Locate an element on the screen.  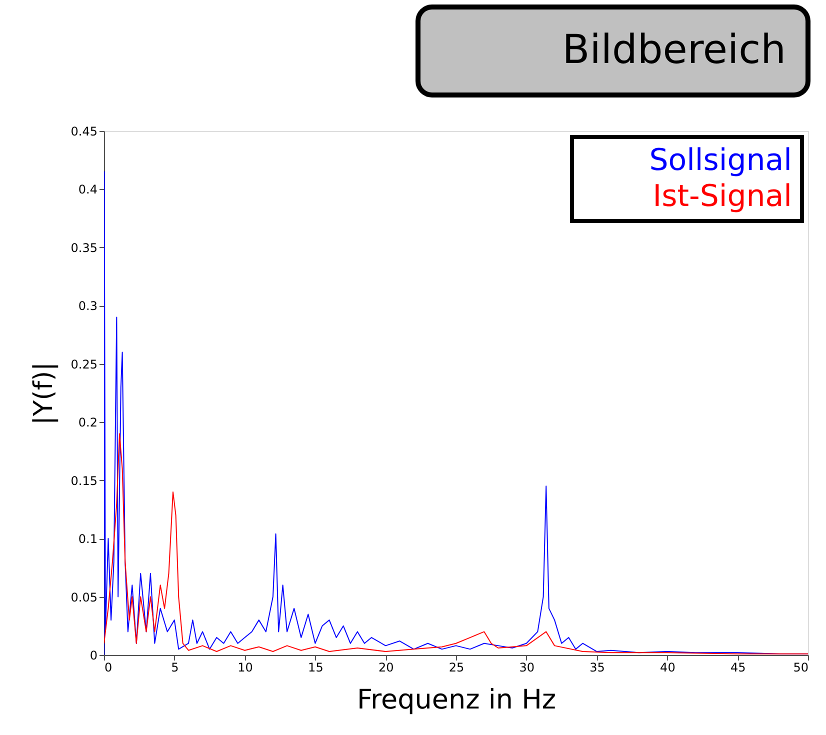
y-tick-label: 0.4 is located at coordinates (88, 189).